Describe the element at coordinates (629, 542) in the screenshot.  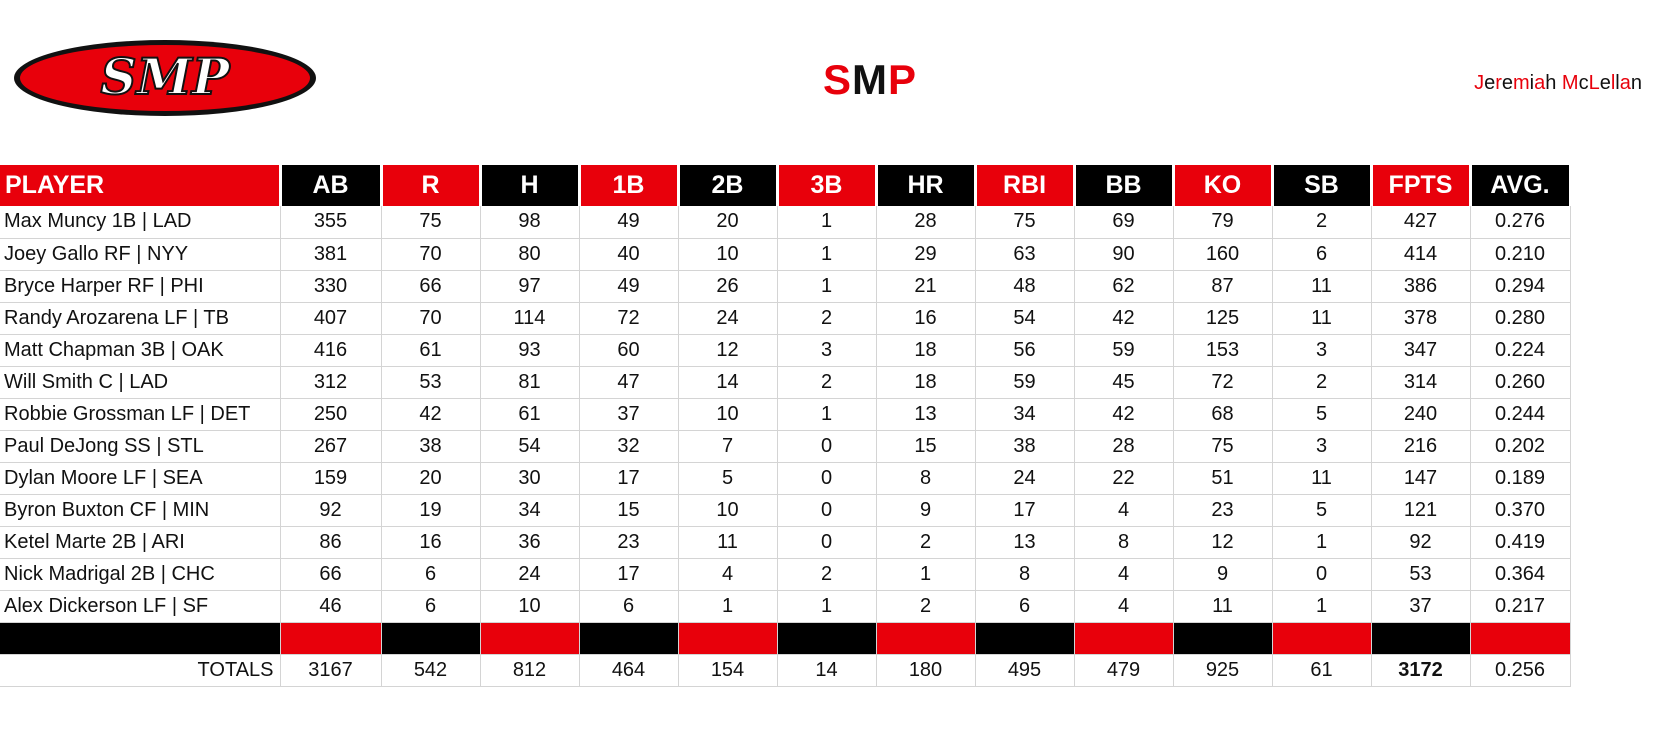
I see `stat-cell: 23` at that location.